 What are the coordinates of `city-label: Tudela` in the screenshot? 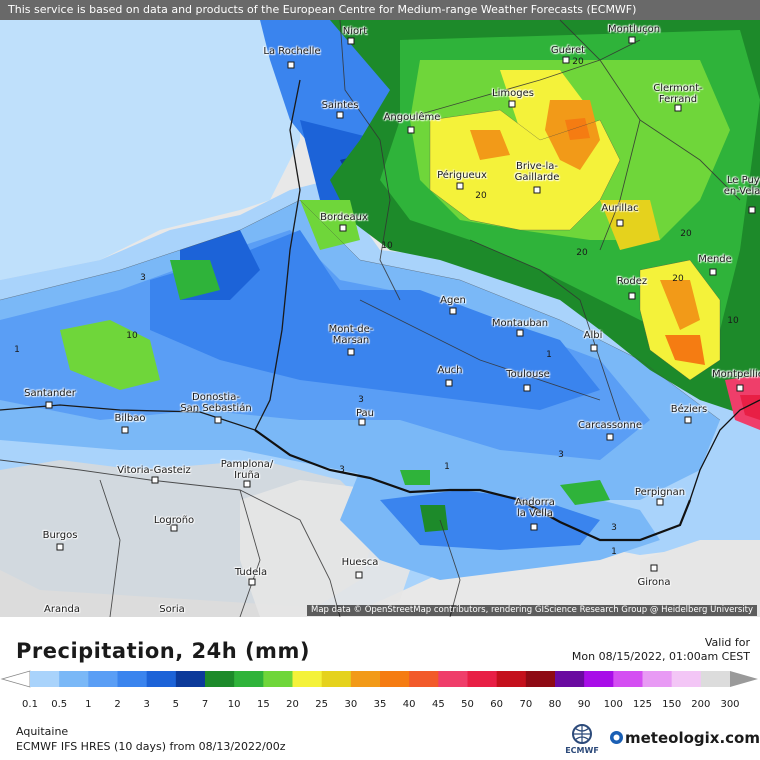 It's located at (251, 572).